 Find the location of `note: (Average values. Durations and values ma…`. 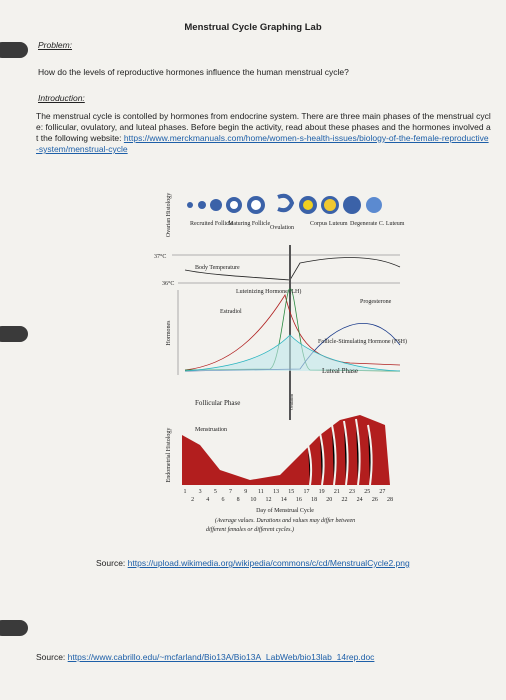

note: (Average values. Durations and values ma… is located at coordinates (285, 520).